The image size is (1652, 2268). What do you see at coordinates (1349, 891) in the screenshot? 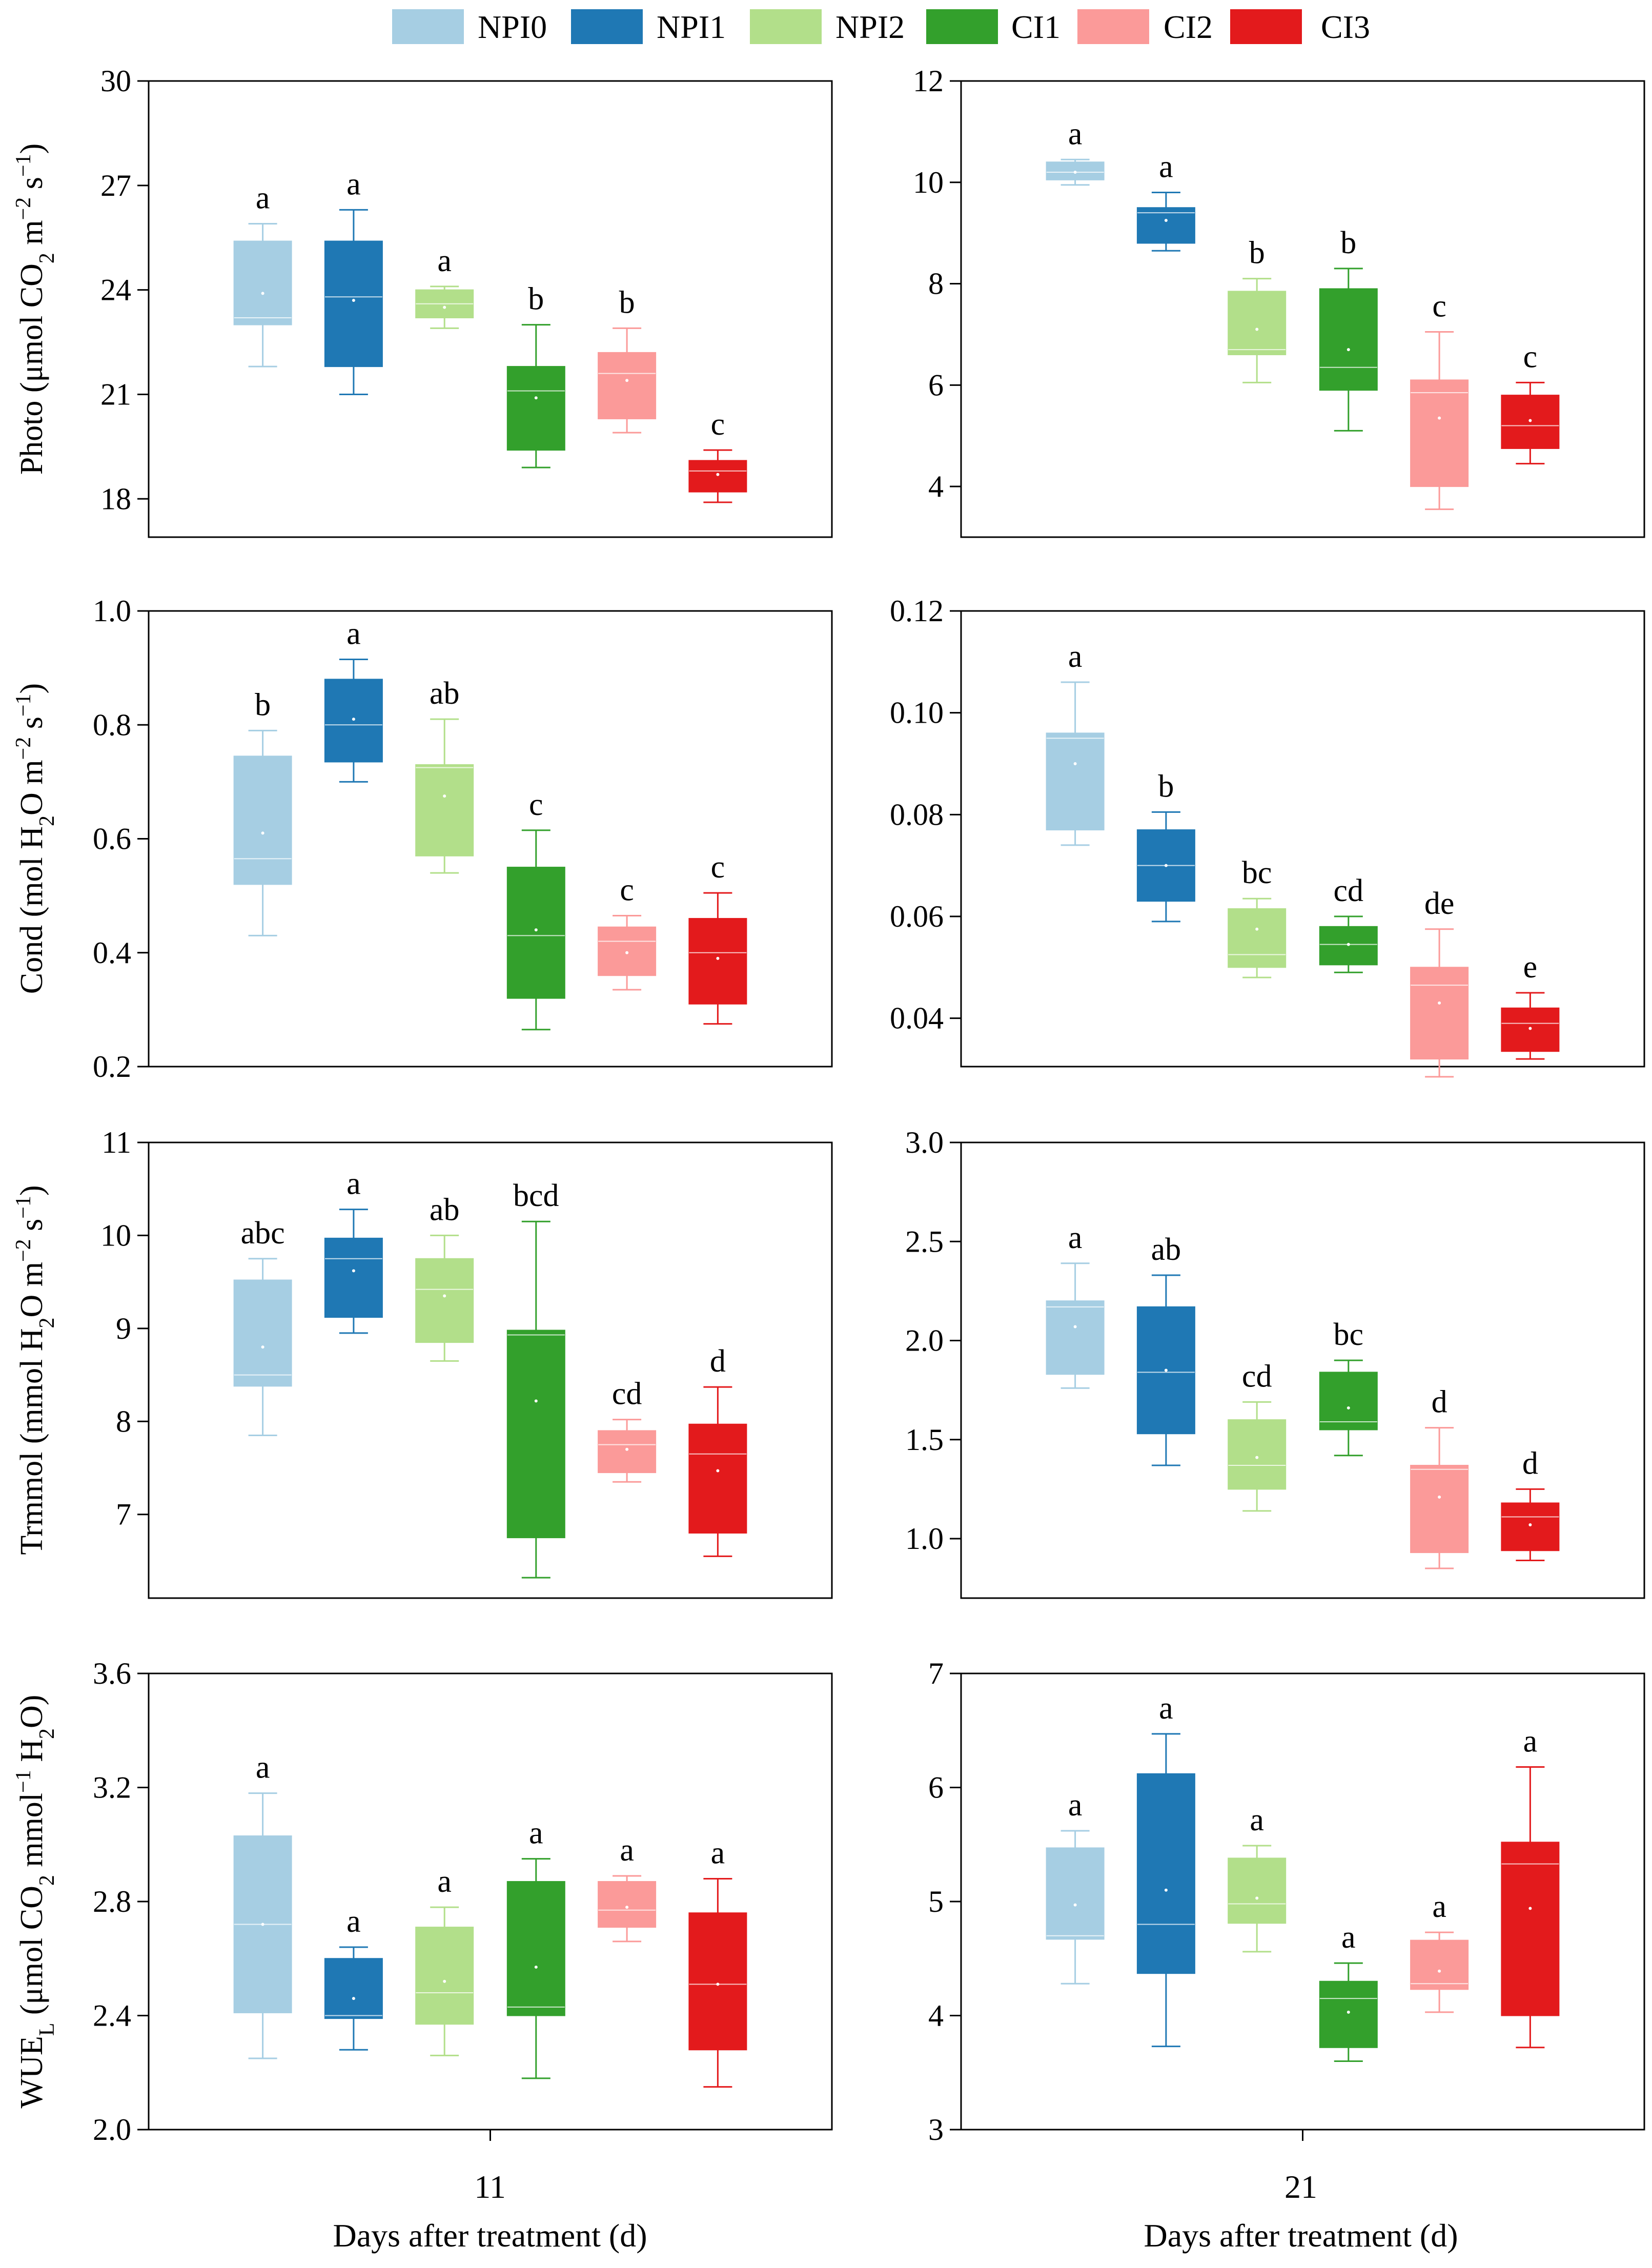
I see `significance-letter: cd` at bounding box center [1349, 891].